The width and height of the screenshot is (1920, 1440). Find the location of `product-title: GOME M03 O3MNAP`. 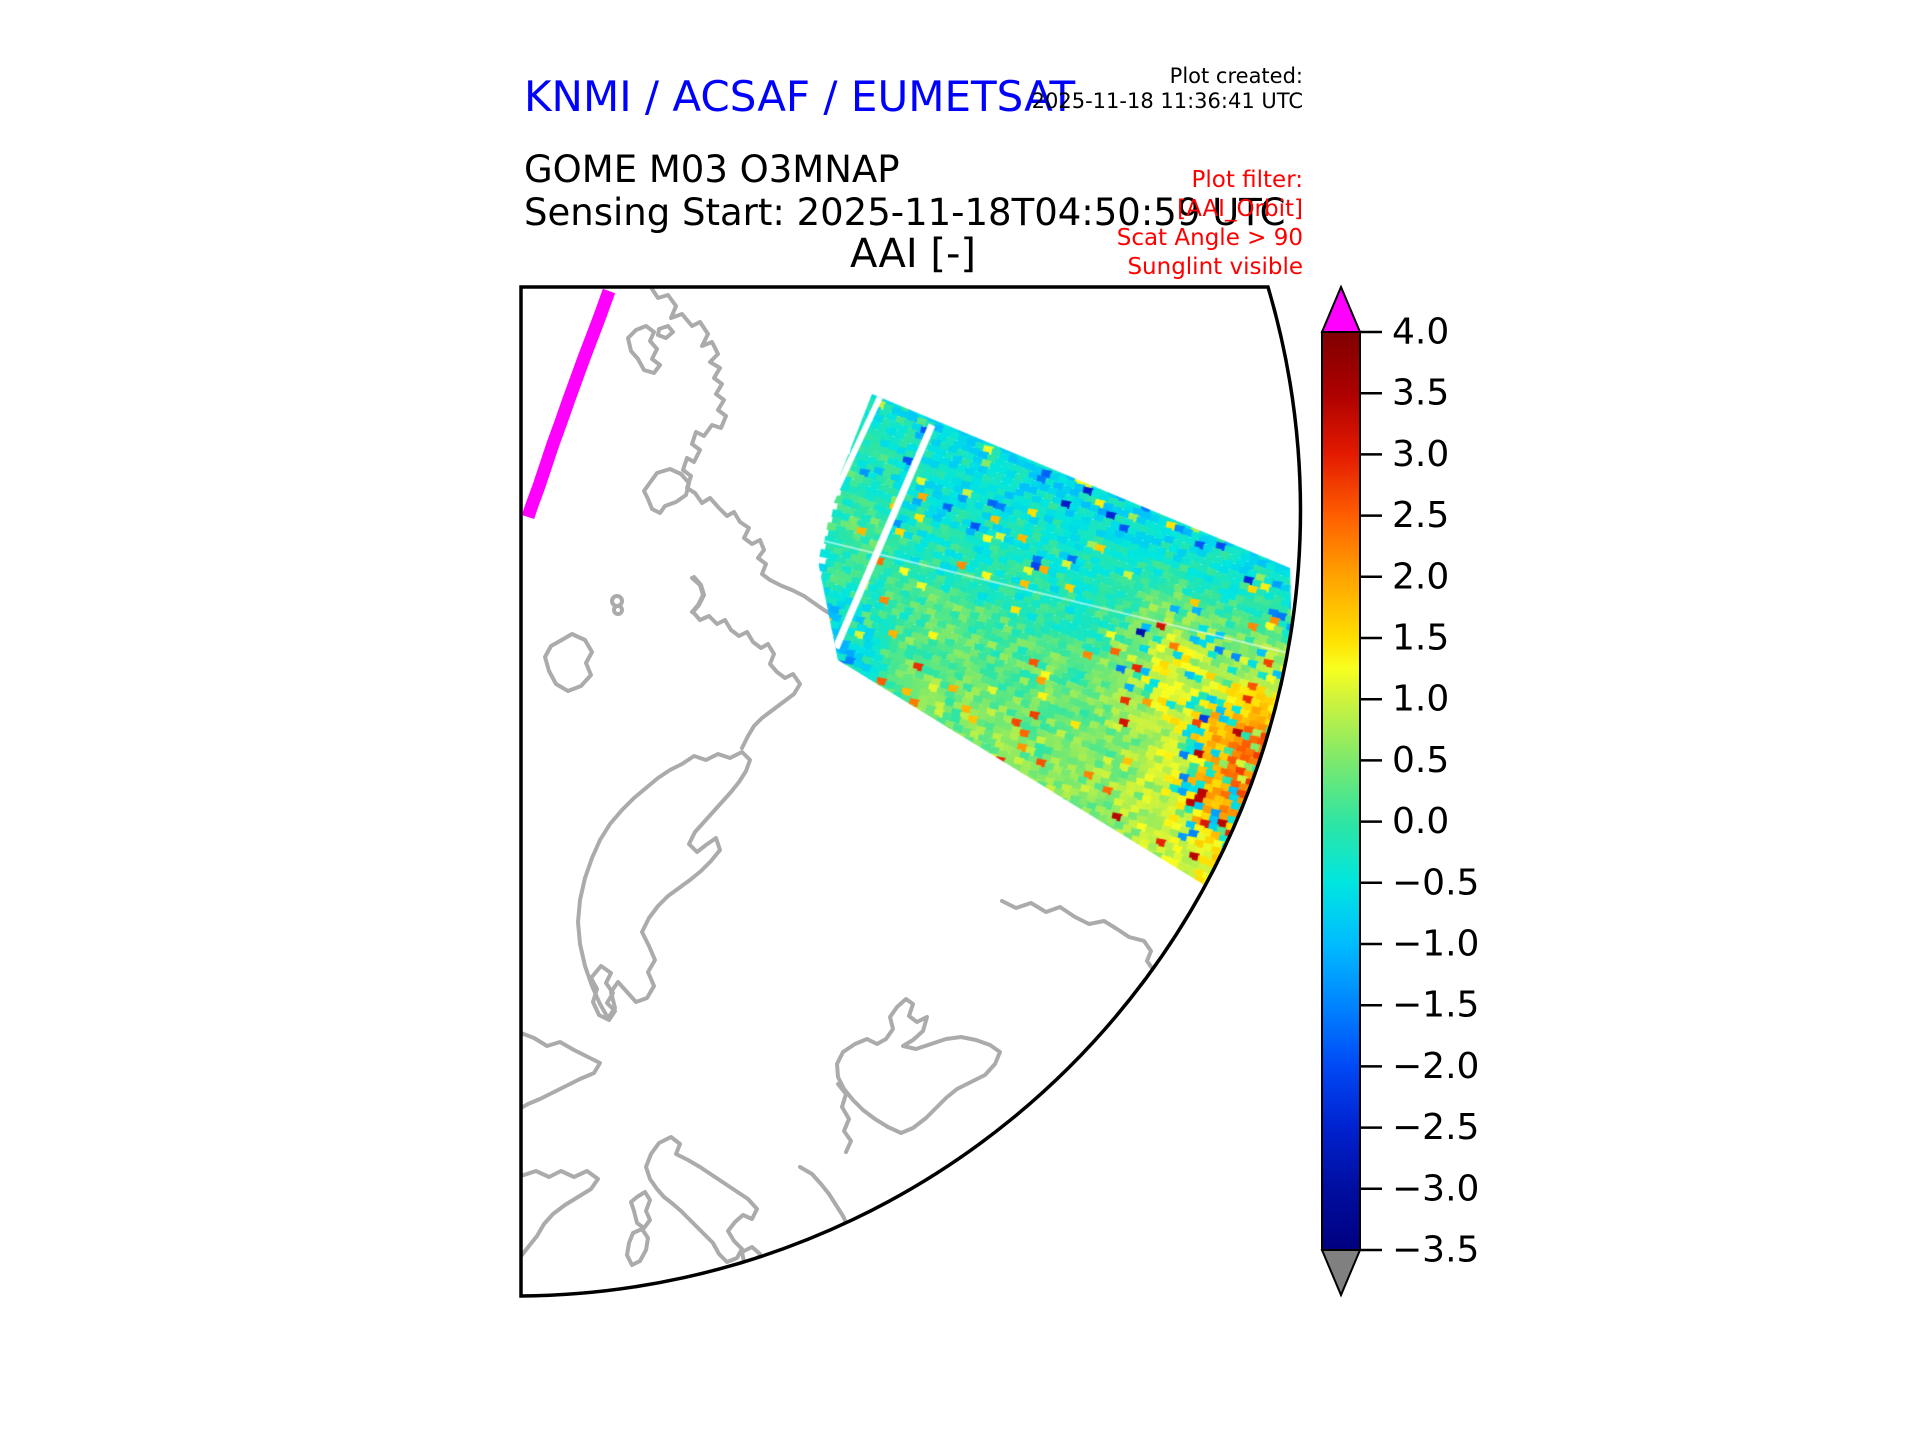

product-title: GOME M03 O3MNAP is located at coordinates (712, 169).